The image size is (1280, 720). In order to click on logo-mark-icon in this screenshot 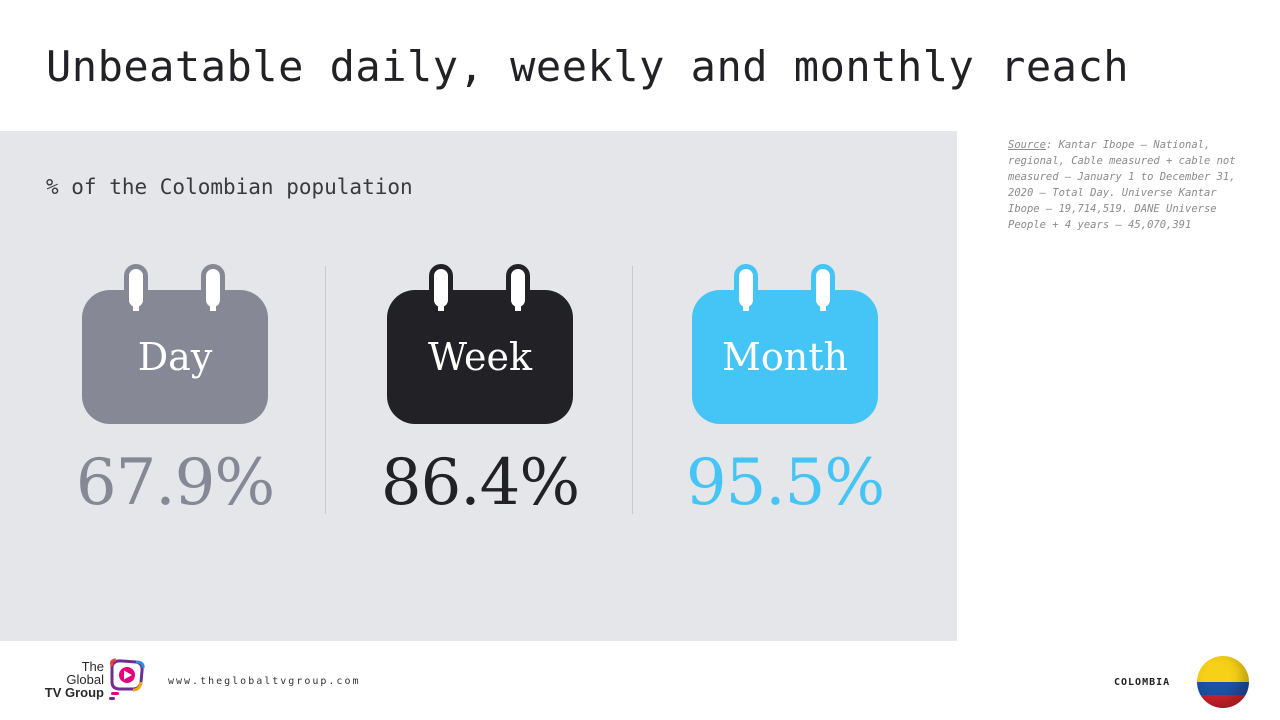, I will do `click(127, 679)`.